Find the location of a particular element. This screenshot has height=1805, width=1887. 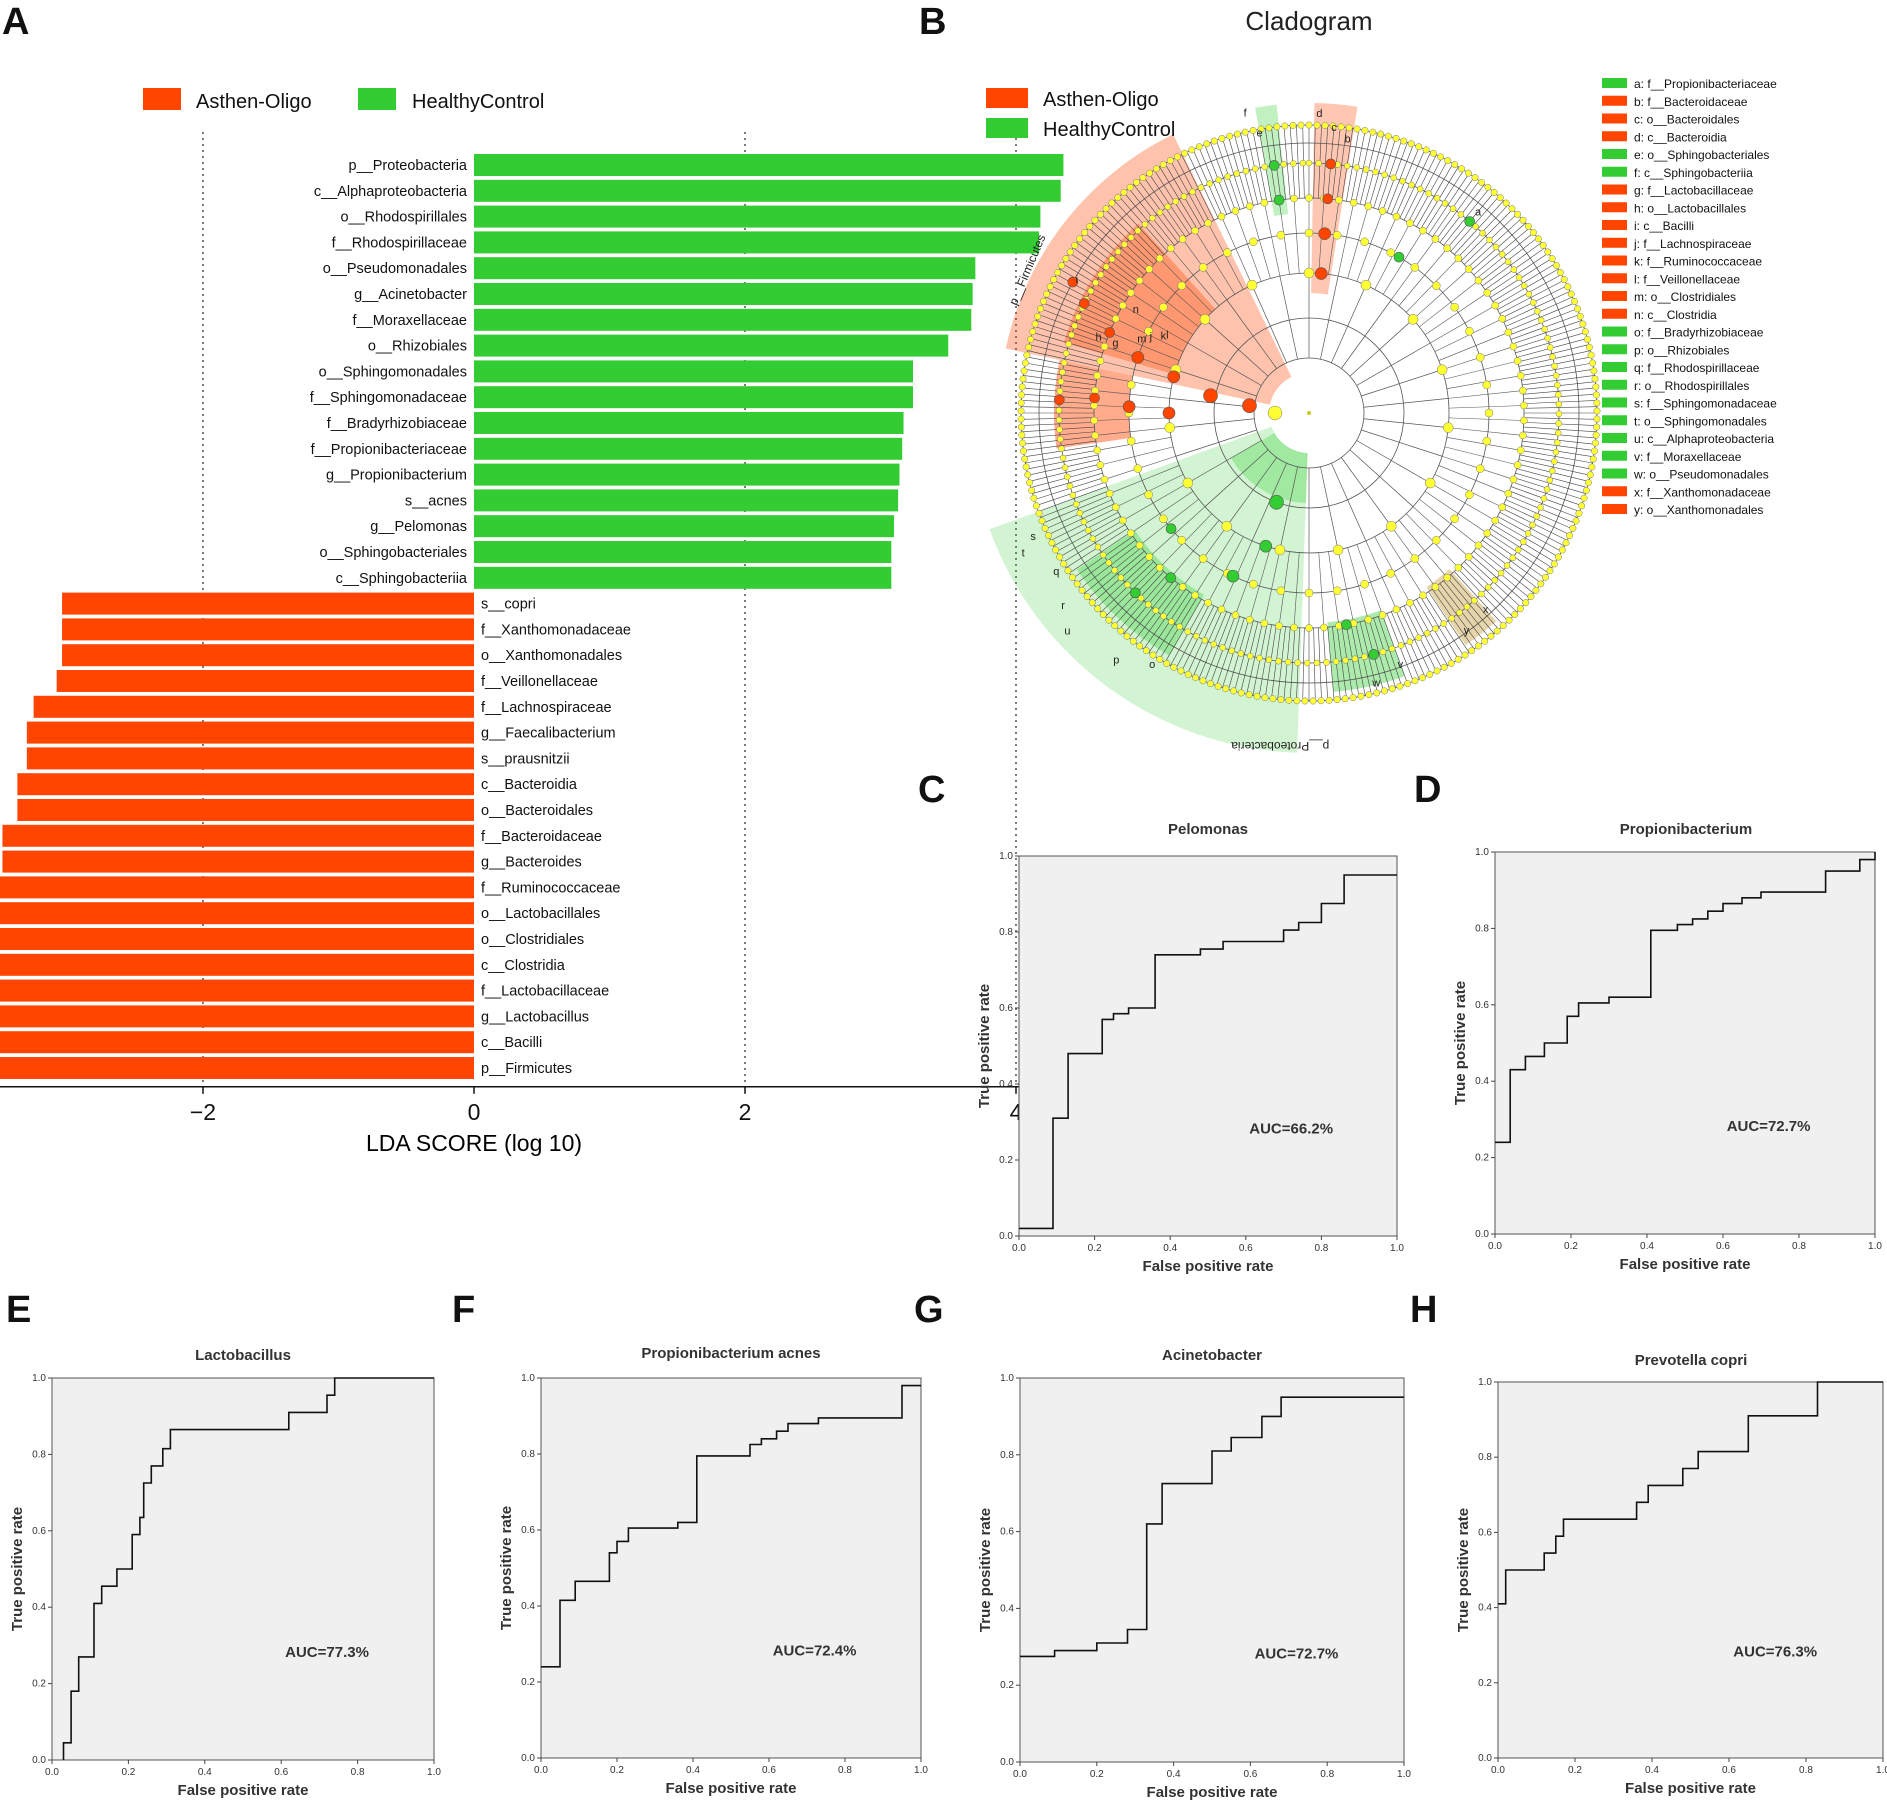

clad-key-label: u: c__Alphaproteobacteria is located at coordinates (1704, 439).